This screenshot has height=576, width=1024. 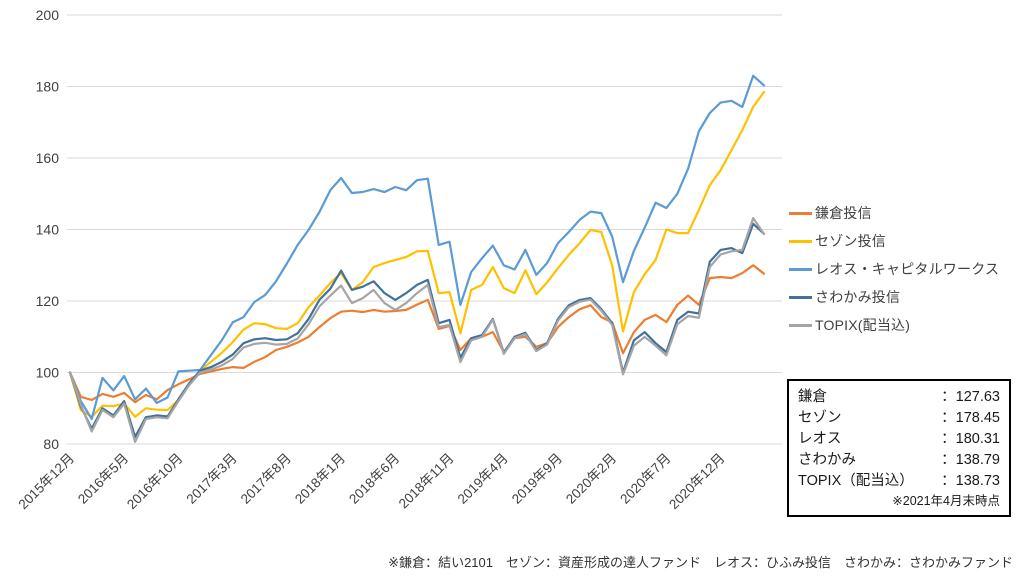 I want to click on summary-row-label: セゾン, so click(x=820, y=418).